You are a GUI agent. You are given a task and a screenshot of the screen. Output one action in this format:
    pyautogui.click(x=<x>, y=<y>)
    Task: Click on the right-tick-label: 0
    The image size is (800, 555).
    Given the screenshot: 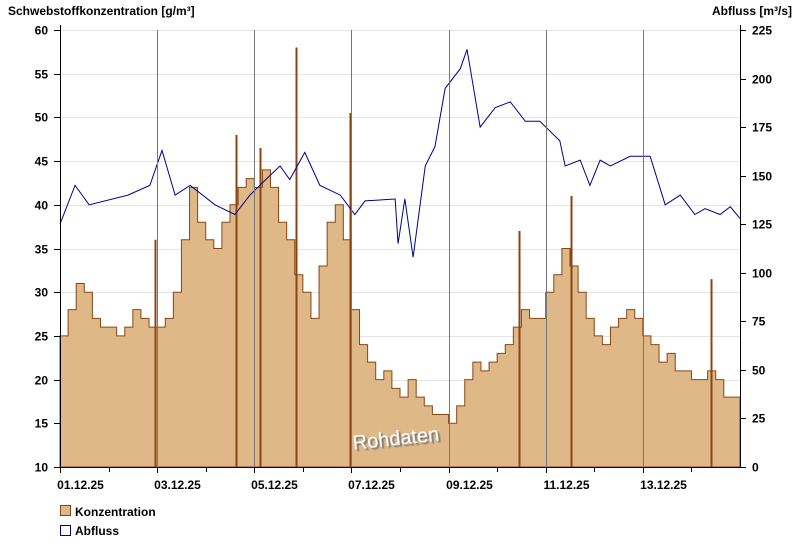 What is the action you would take?
    pyautogui.click(x=755, y=468)
    